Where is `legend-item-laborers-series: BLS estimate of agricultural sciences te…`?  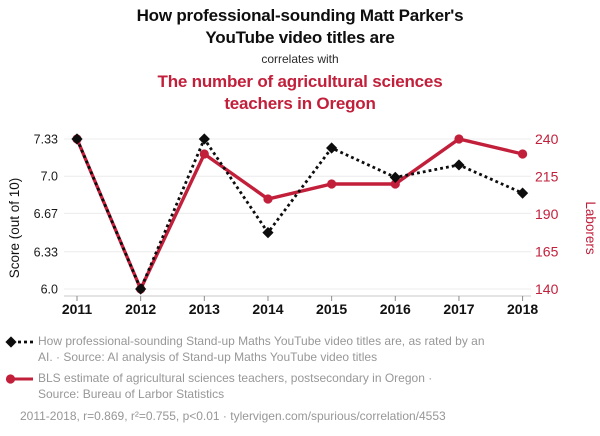
legend-item-laborers-series: BLS estimate of agricultural sciences te… is located at coordinates (217, 386).